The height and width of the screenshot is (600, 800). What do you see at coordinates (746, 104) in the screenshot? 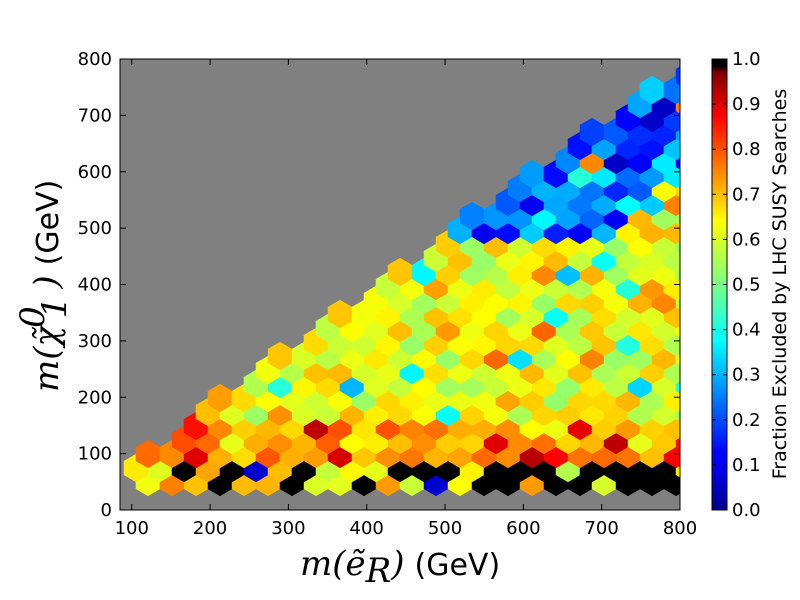
I see `colorbar-tick-label: 0.9` at bounding box center [746, 104].